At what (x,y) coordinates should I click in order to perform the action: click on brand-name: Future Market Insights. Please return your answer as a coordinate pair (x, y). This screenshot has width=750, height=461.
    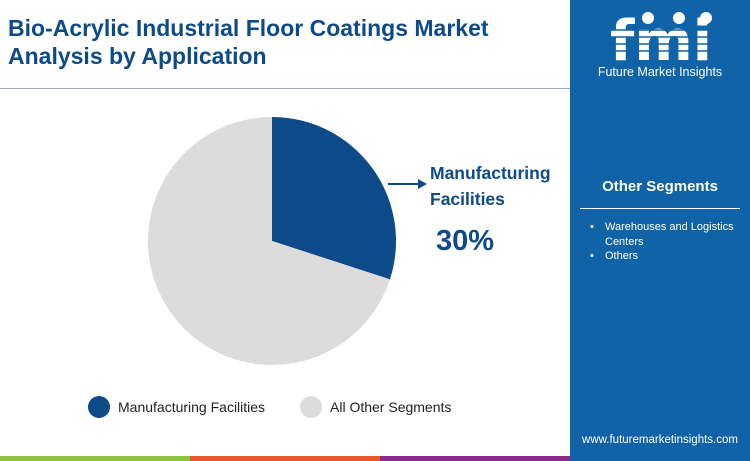
    Looking at the image, I should click on (660, 72).